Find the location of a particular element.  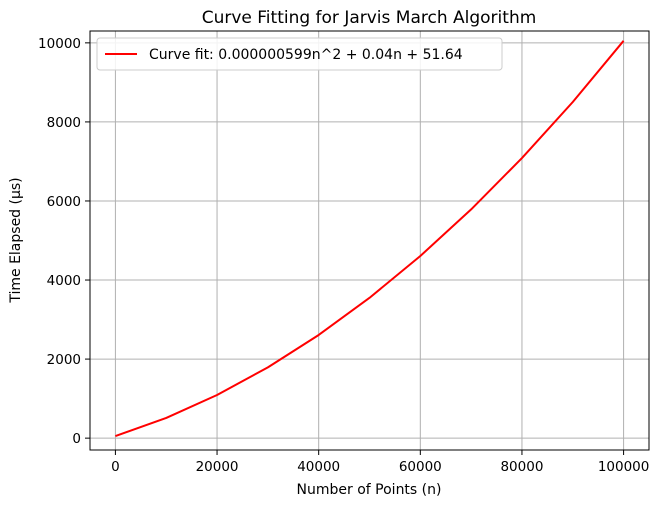

y-tick-label: 6000 is located at coordinates (64, 202).